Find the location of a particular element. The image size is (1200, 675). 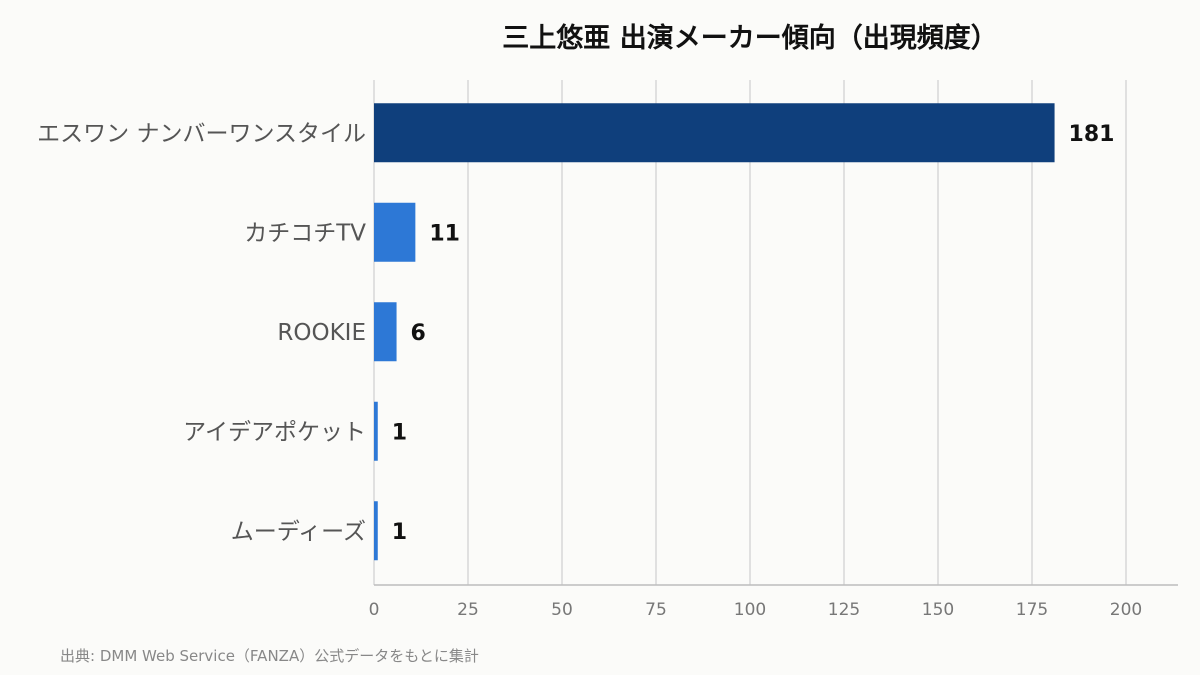

x-tick-label: 75 is located at coordinates (656, 610).